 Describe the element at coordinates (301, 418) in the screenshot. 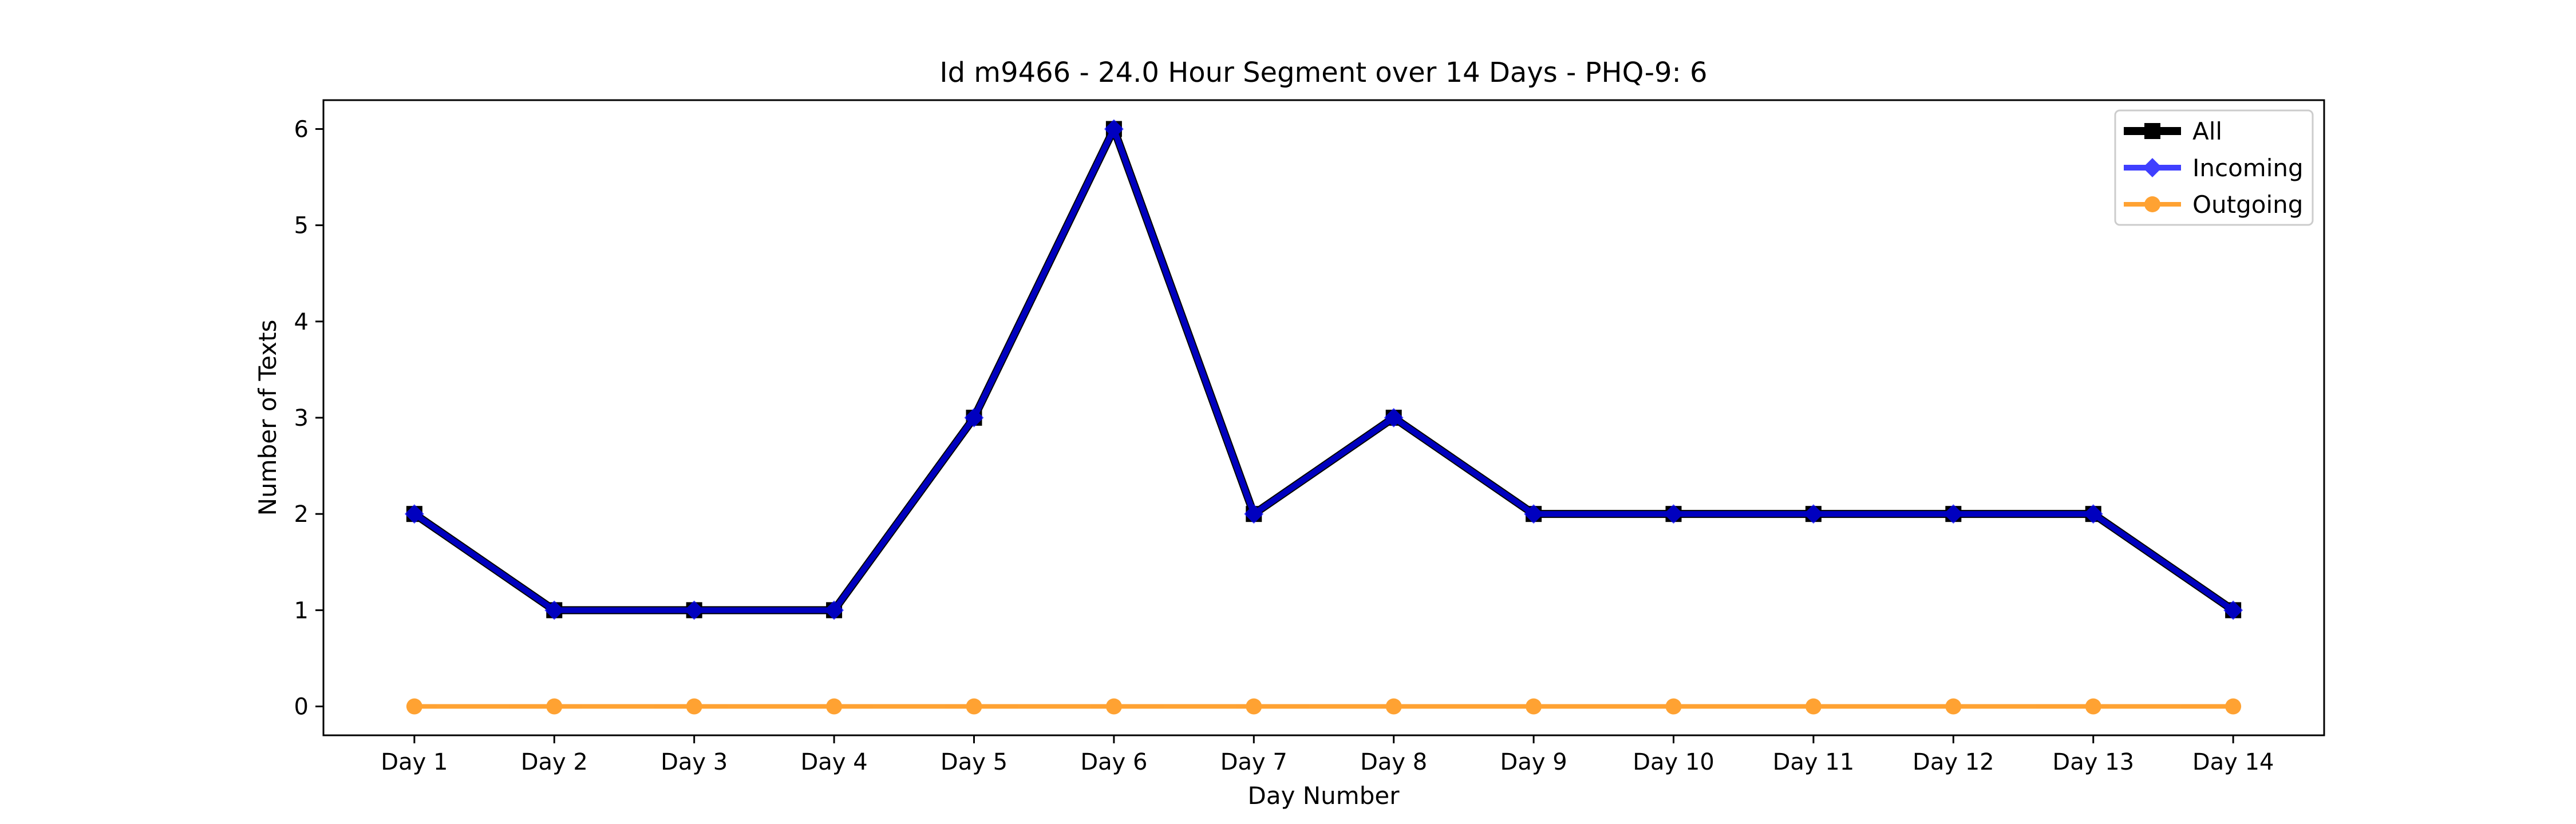

I see `y-tick-label: 3` at that location.